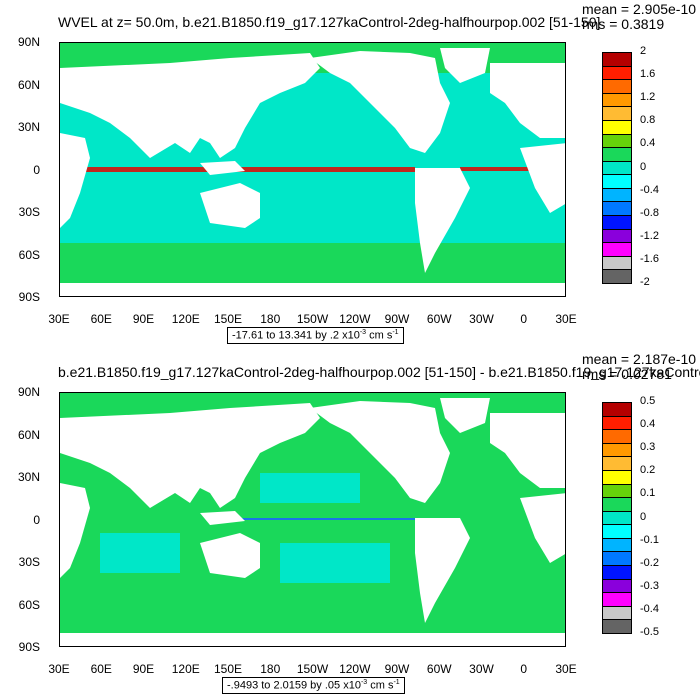 The height and width of the screenshot is (700, 700). I want to click on colorbar-label: 0.3, so click(648, 447).